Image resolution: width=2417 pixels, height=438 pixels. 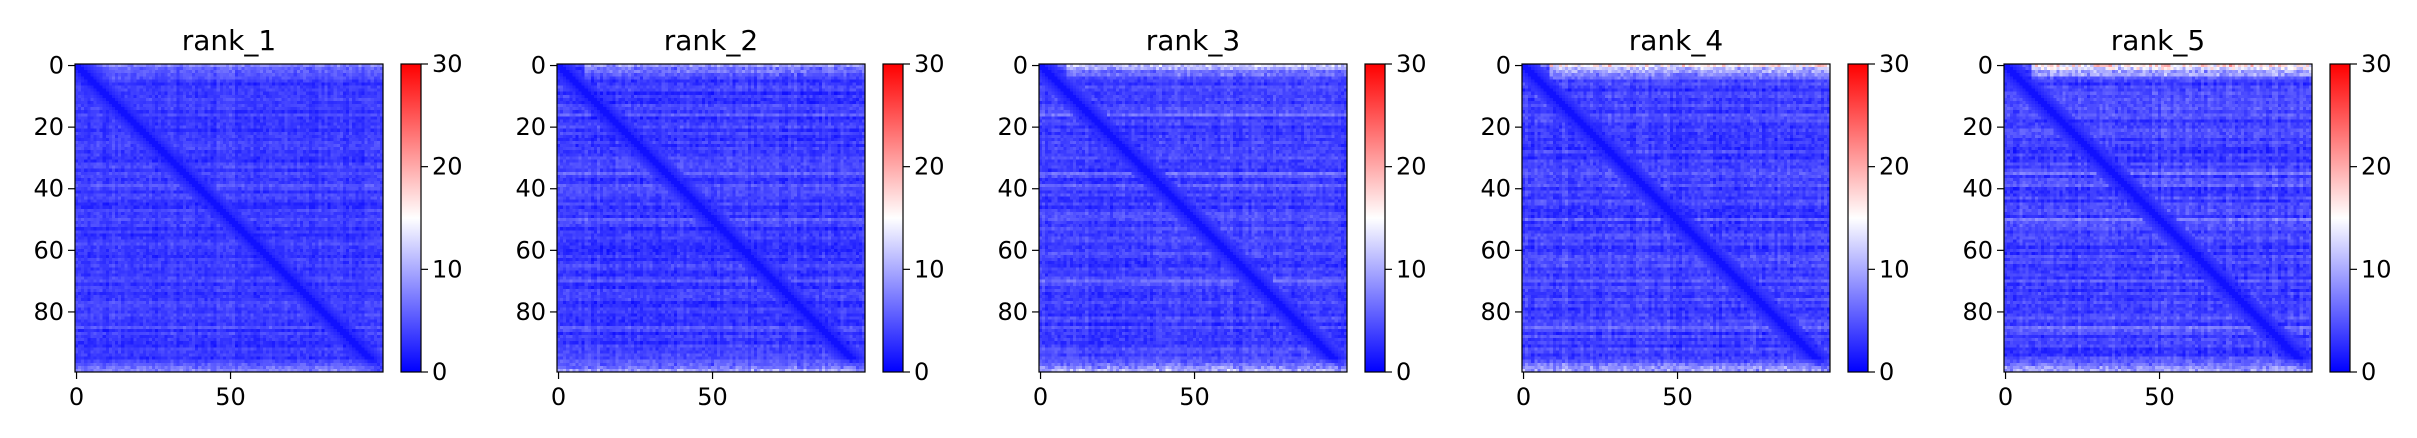 I want to click on panel-title-1: rank_1, so click(x=229, y=40).